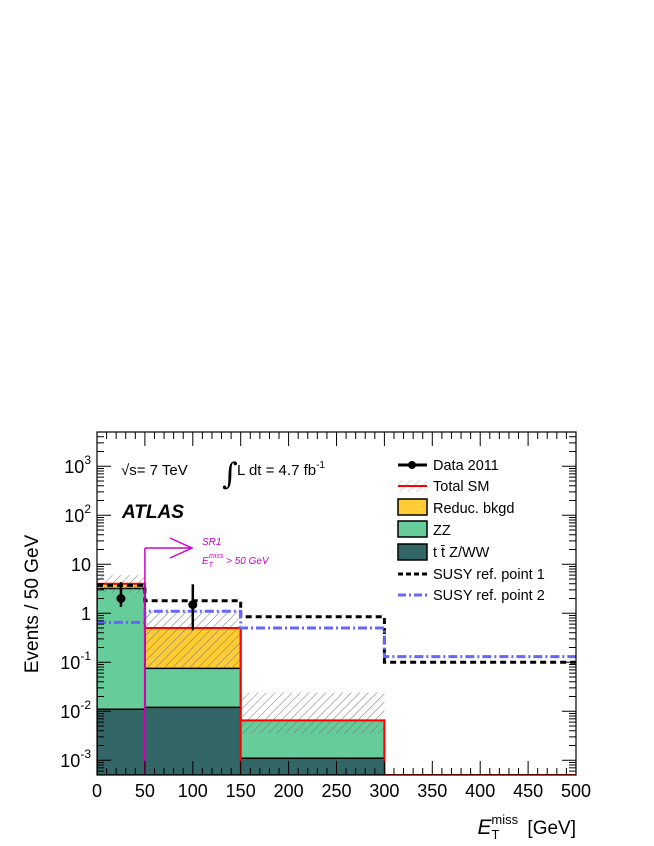 The height and width of the screenshot is (846, 654). I want to click on y-tick-label-4: 10, so click(81, 565).